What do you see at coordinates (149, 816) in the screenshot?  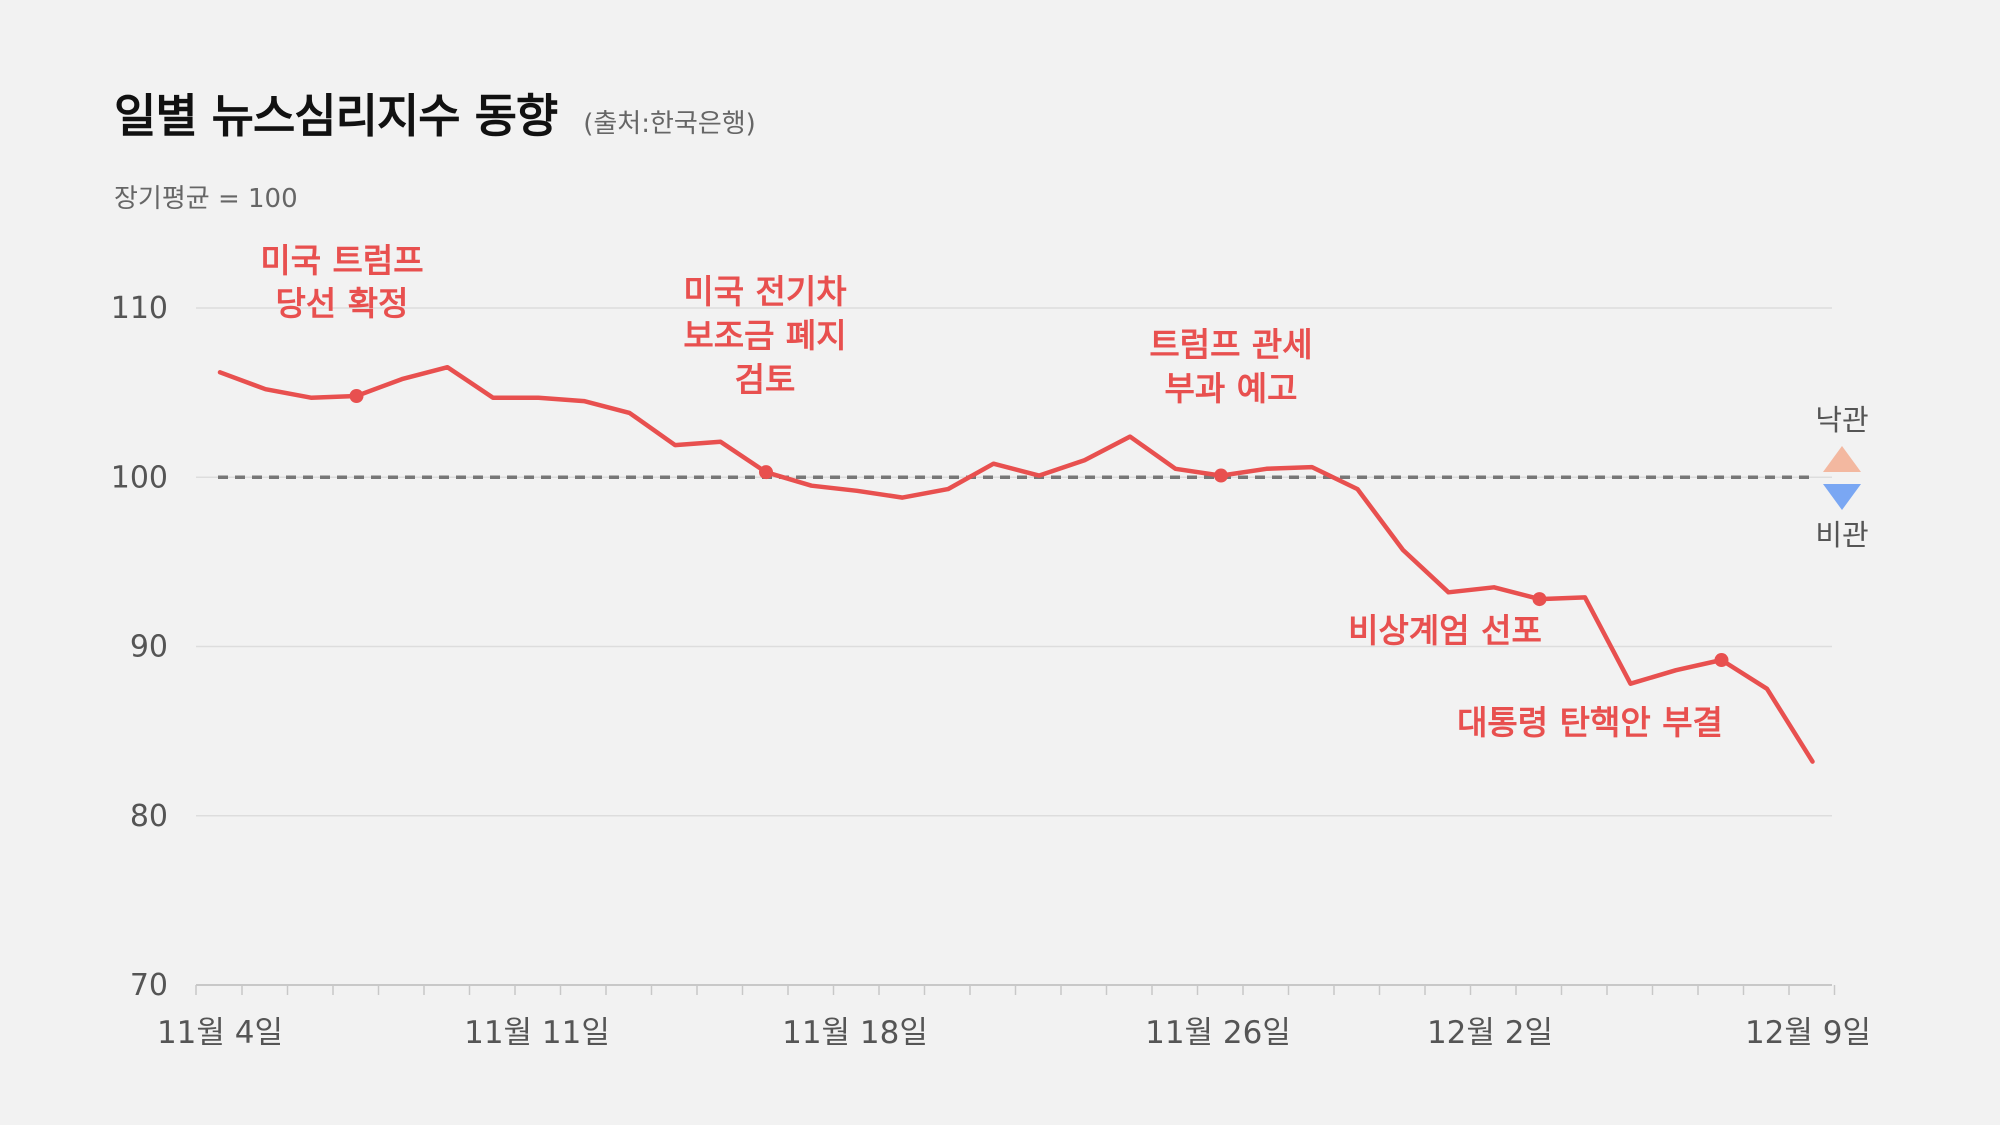 I see `y-tick-label: 80` at bounding box center [149, 816].